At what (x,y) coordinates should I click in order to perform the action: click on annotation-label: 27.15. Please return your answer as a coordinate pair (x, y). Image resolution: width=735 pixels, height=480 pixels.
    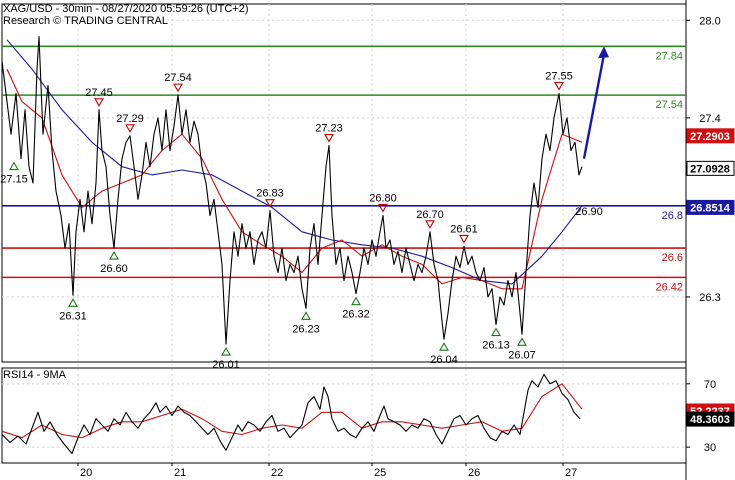
    Looking at the image, I should click on (14, 180).